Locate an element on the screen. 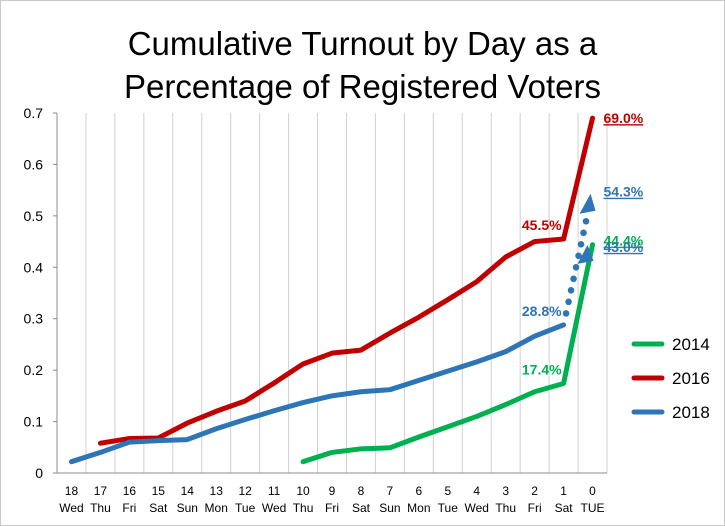 The height and width of the screenshot is (526, 725). x-tick-day: 4 is located at coordinates (476, 491).